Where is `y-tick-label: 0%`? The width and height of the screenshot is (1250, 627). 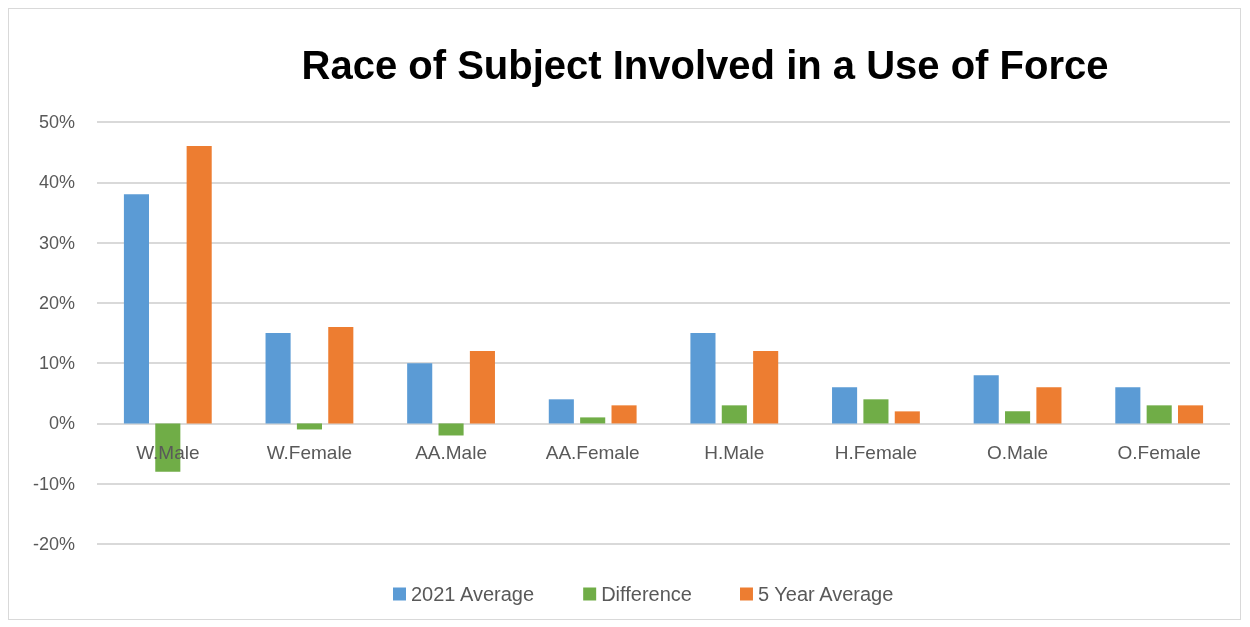 y-tick-label: 0% is located at coordinates (61, 423).